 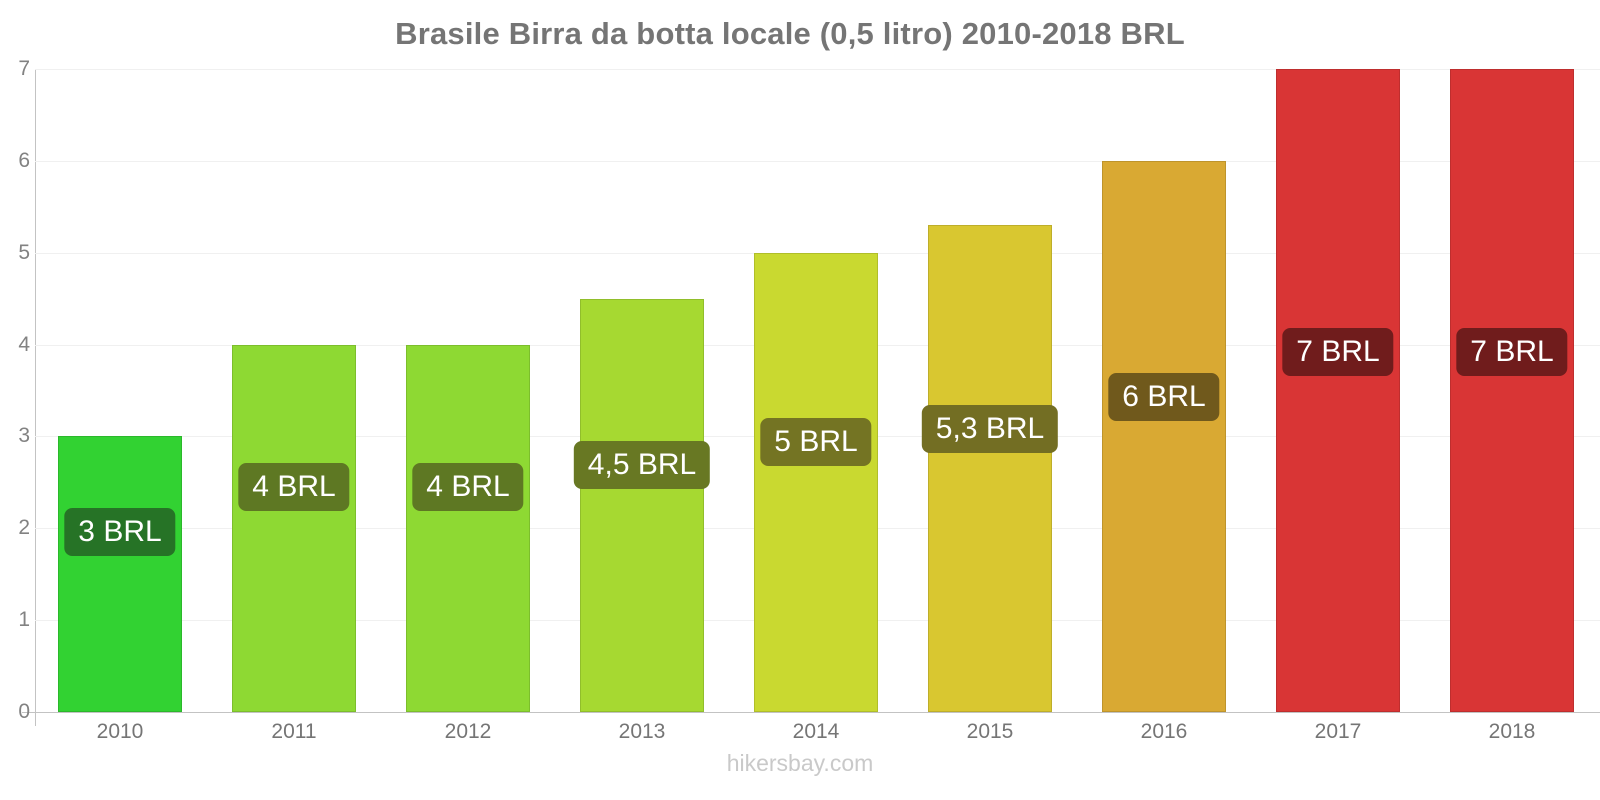 What do you see at coordinates (811, 712) in the screenshot?
I see `x-axis-line` at bounding box center [811, 712].